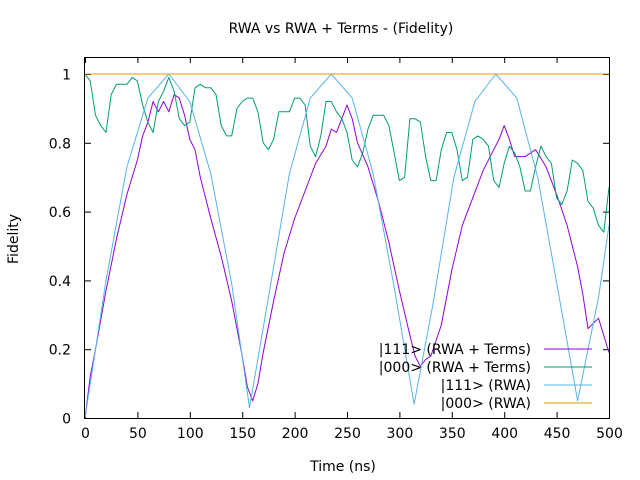 This screenshot has height=480, width=640. What do you see at coordinates (455, 350) in the screenshot?
I see `legend-label: |111> (RWA + Terms)` at bounding box center [455, 350].